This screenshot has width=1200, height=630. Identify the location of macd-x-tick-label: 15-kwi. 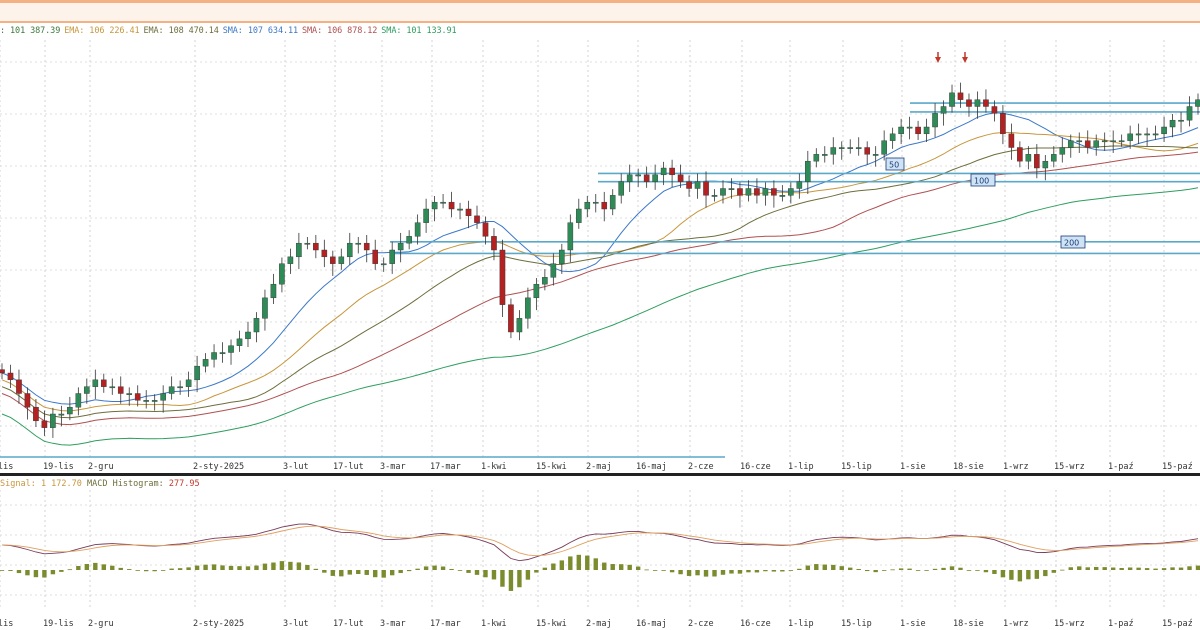
(551, 624).